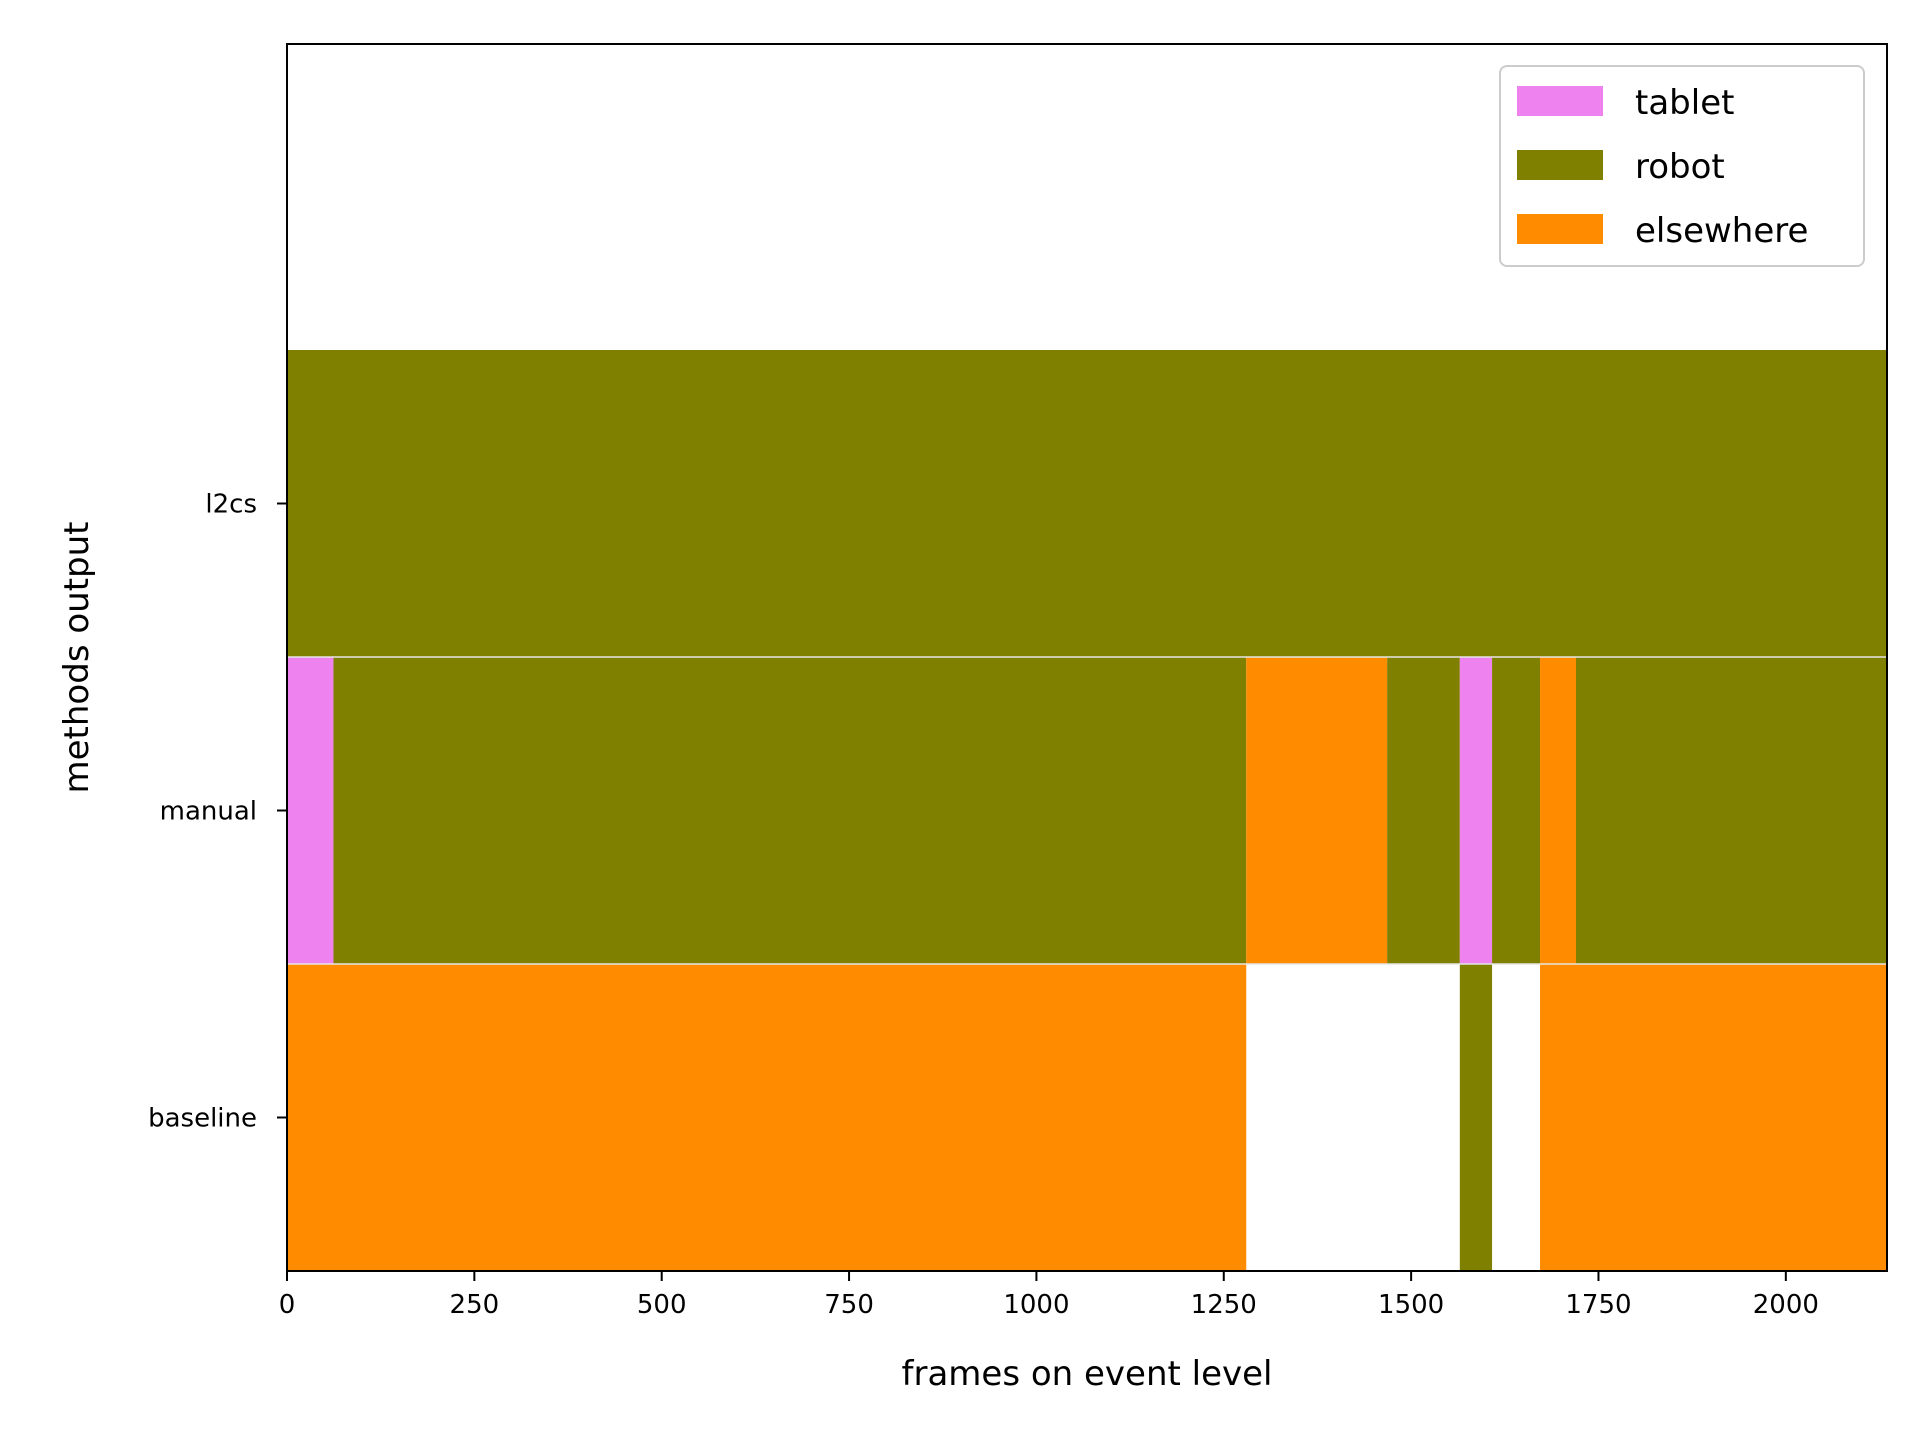  I want to click on y-tick-label: baseline, so click(202, 1119).